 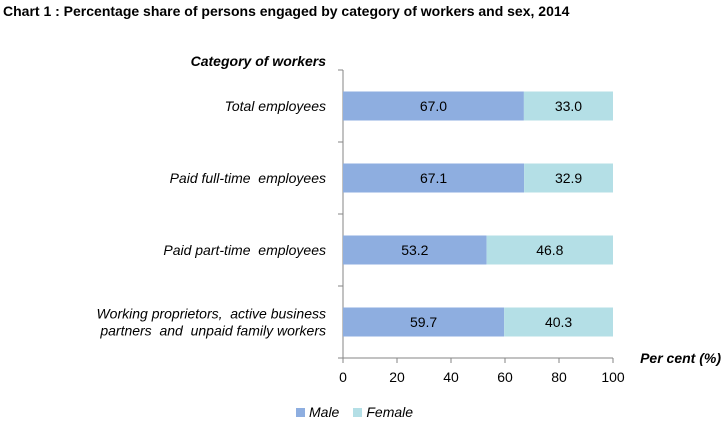 What do you see at coordinates (358, 412) in the screenshot?
I see `legend-swatch-female` at bounding box center [358, 412].